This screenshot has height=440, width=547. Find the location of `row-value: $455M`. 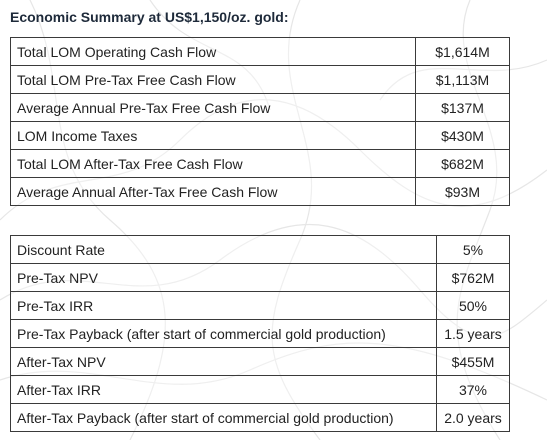

row-value: $455M is located at coordinates (473, 361).